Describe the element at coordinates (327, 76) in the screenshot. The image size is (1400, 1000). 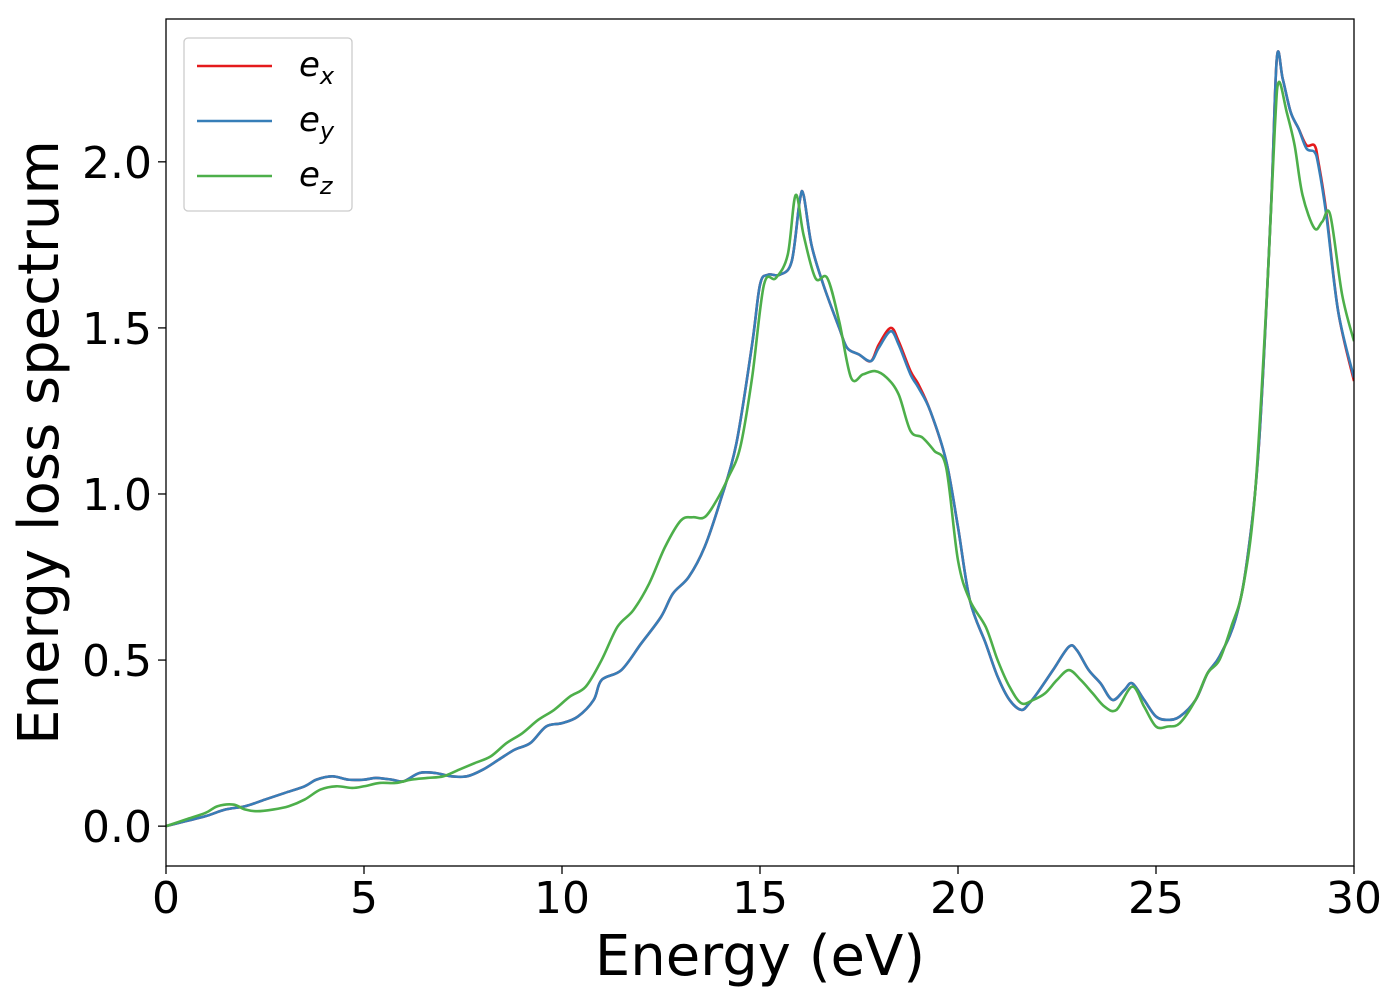
I see `legend-label-subscript: x` at that location.